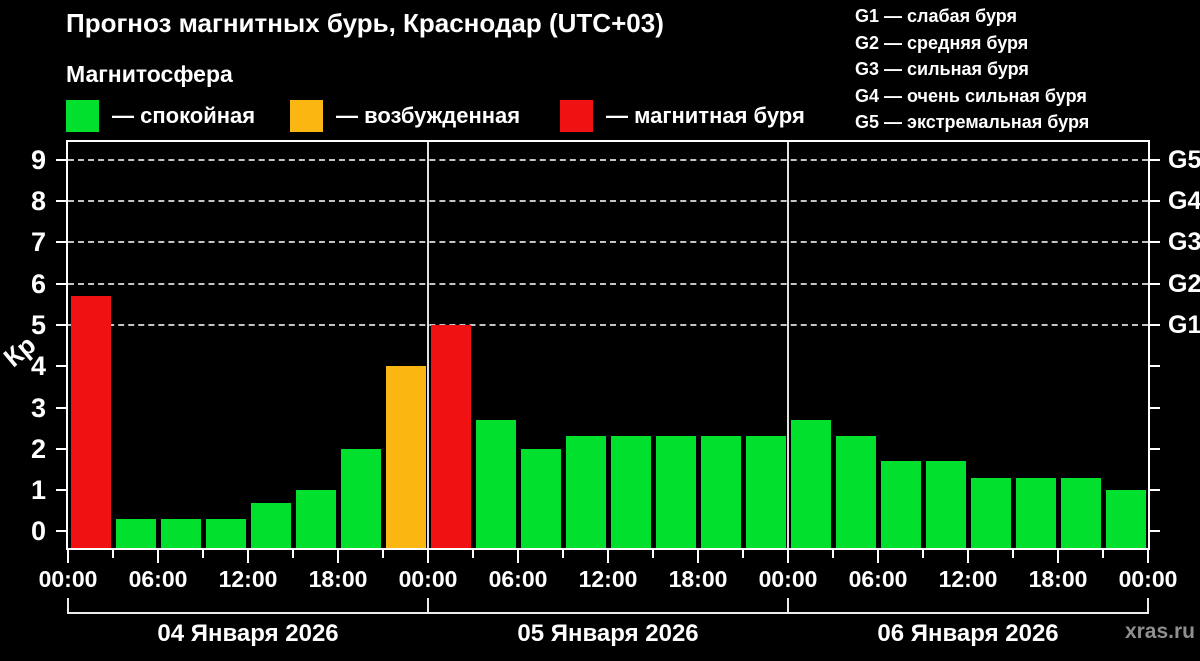 Image resolution: width=1200 pixels, height=661 pixels. I want to click on storm-color-swatch, so click(576, 116).